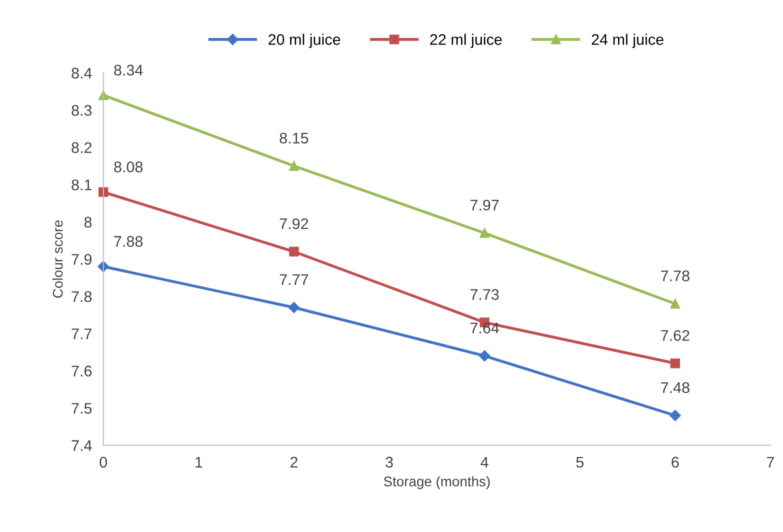  What do you see at coordinates (199, 462) in the screenshot?
I see `x-tick-label: 1` at bounding box center [199, 462].